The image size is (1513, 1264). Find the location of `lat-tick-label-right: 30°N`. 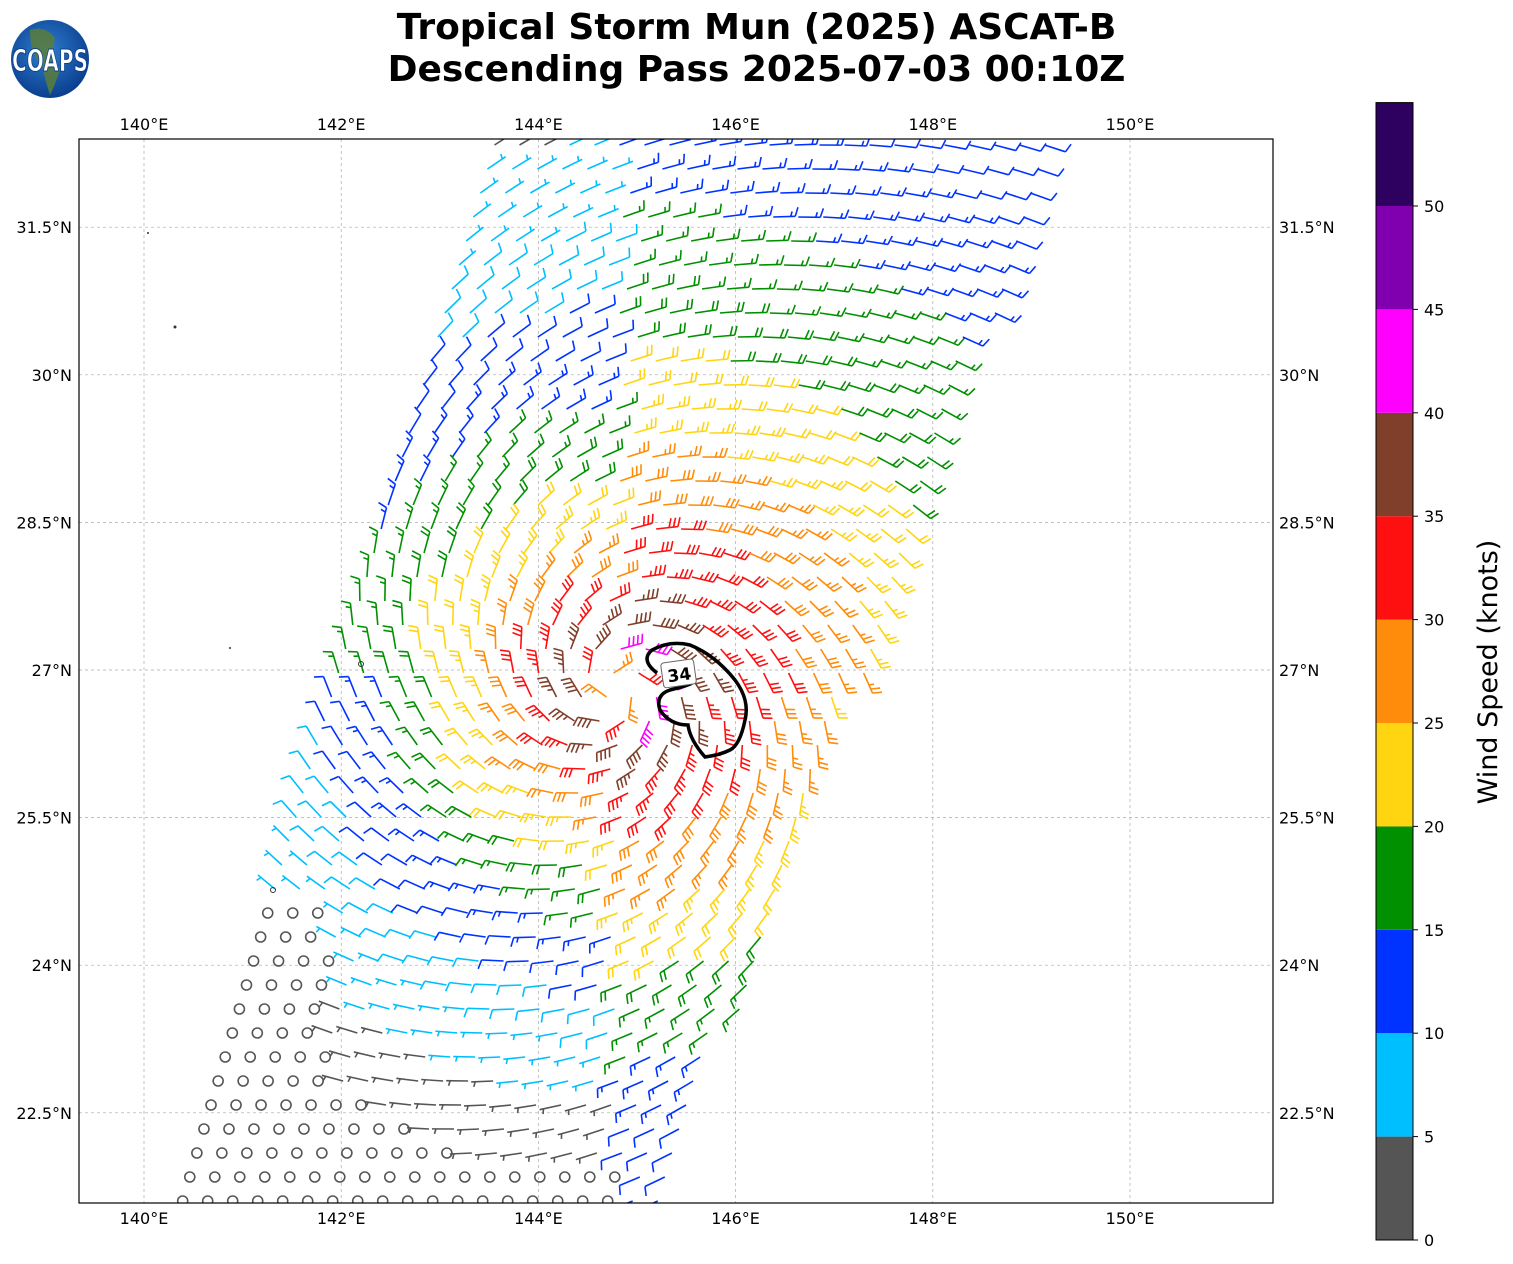

lat-tick-label-right: 30°N is located at coordinates (1299, 375).